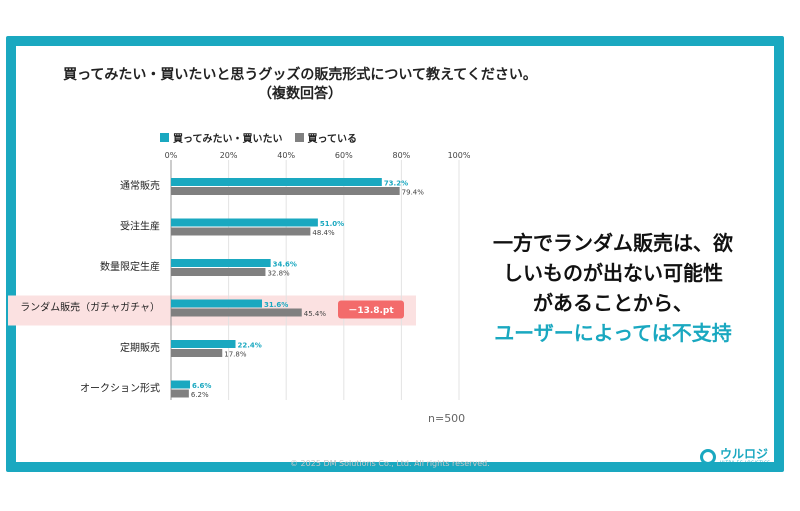  Describe the element at coordinates (200, 395) in the screenshot. I see `data-label-buying: 6.2%` at that location.